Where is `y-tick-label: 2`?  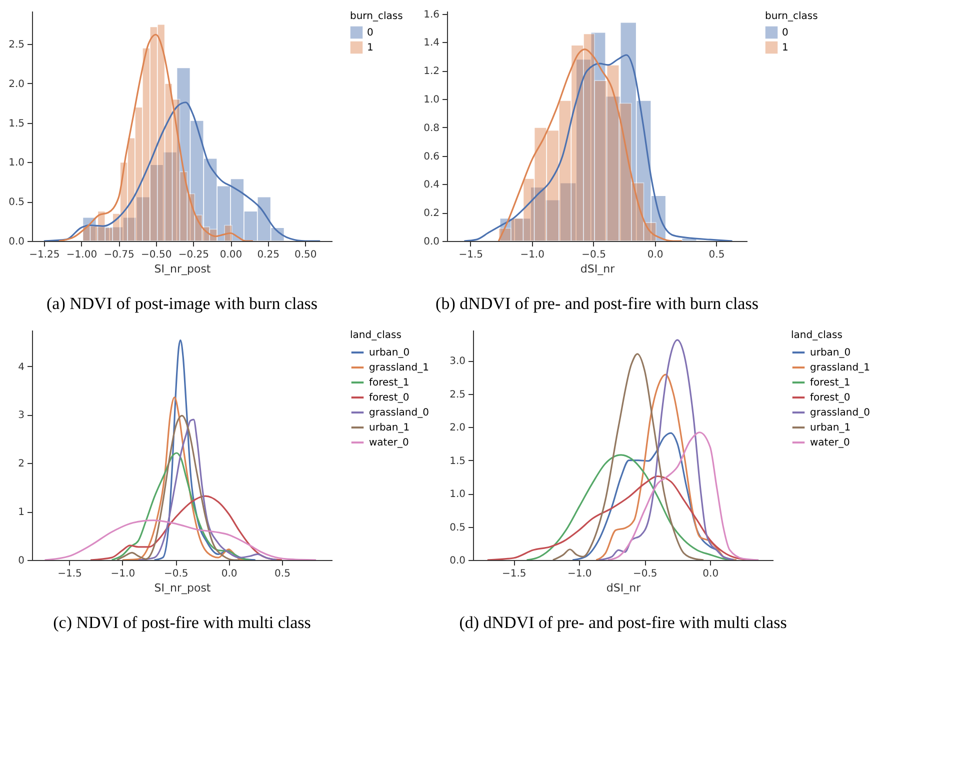 y-tick-label: 2 is located at coordinates (21, 464).